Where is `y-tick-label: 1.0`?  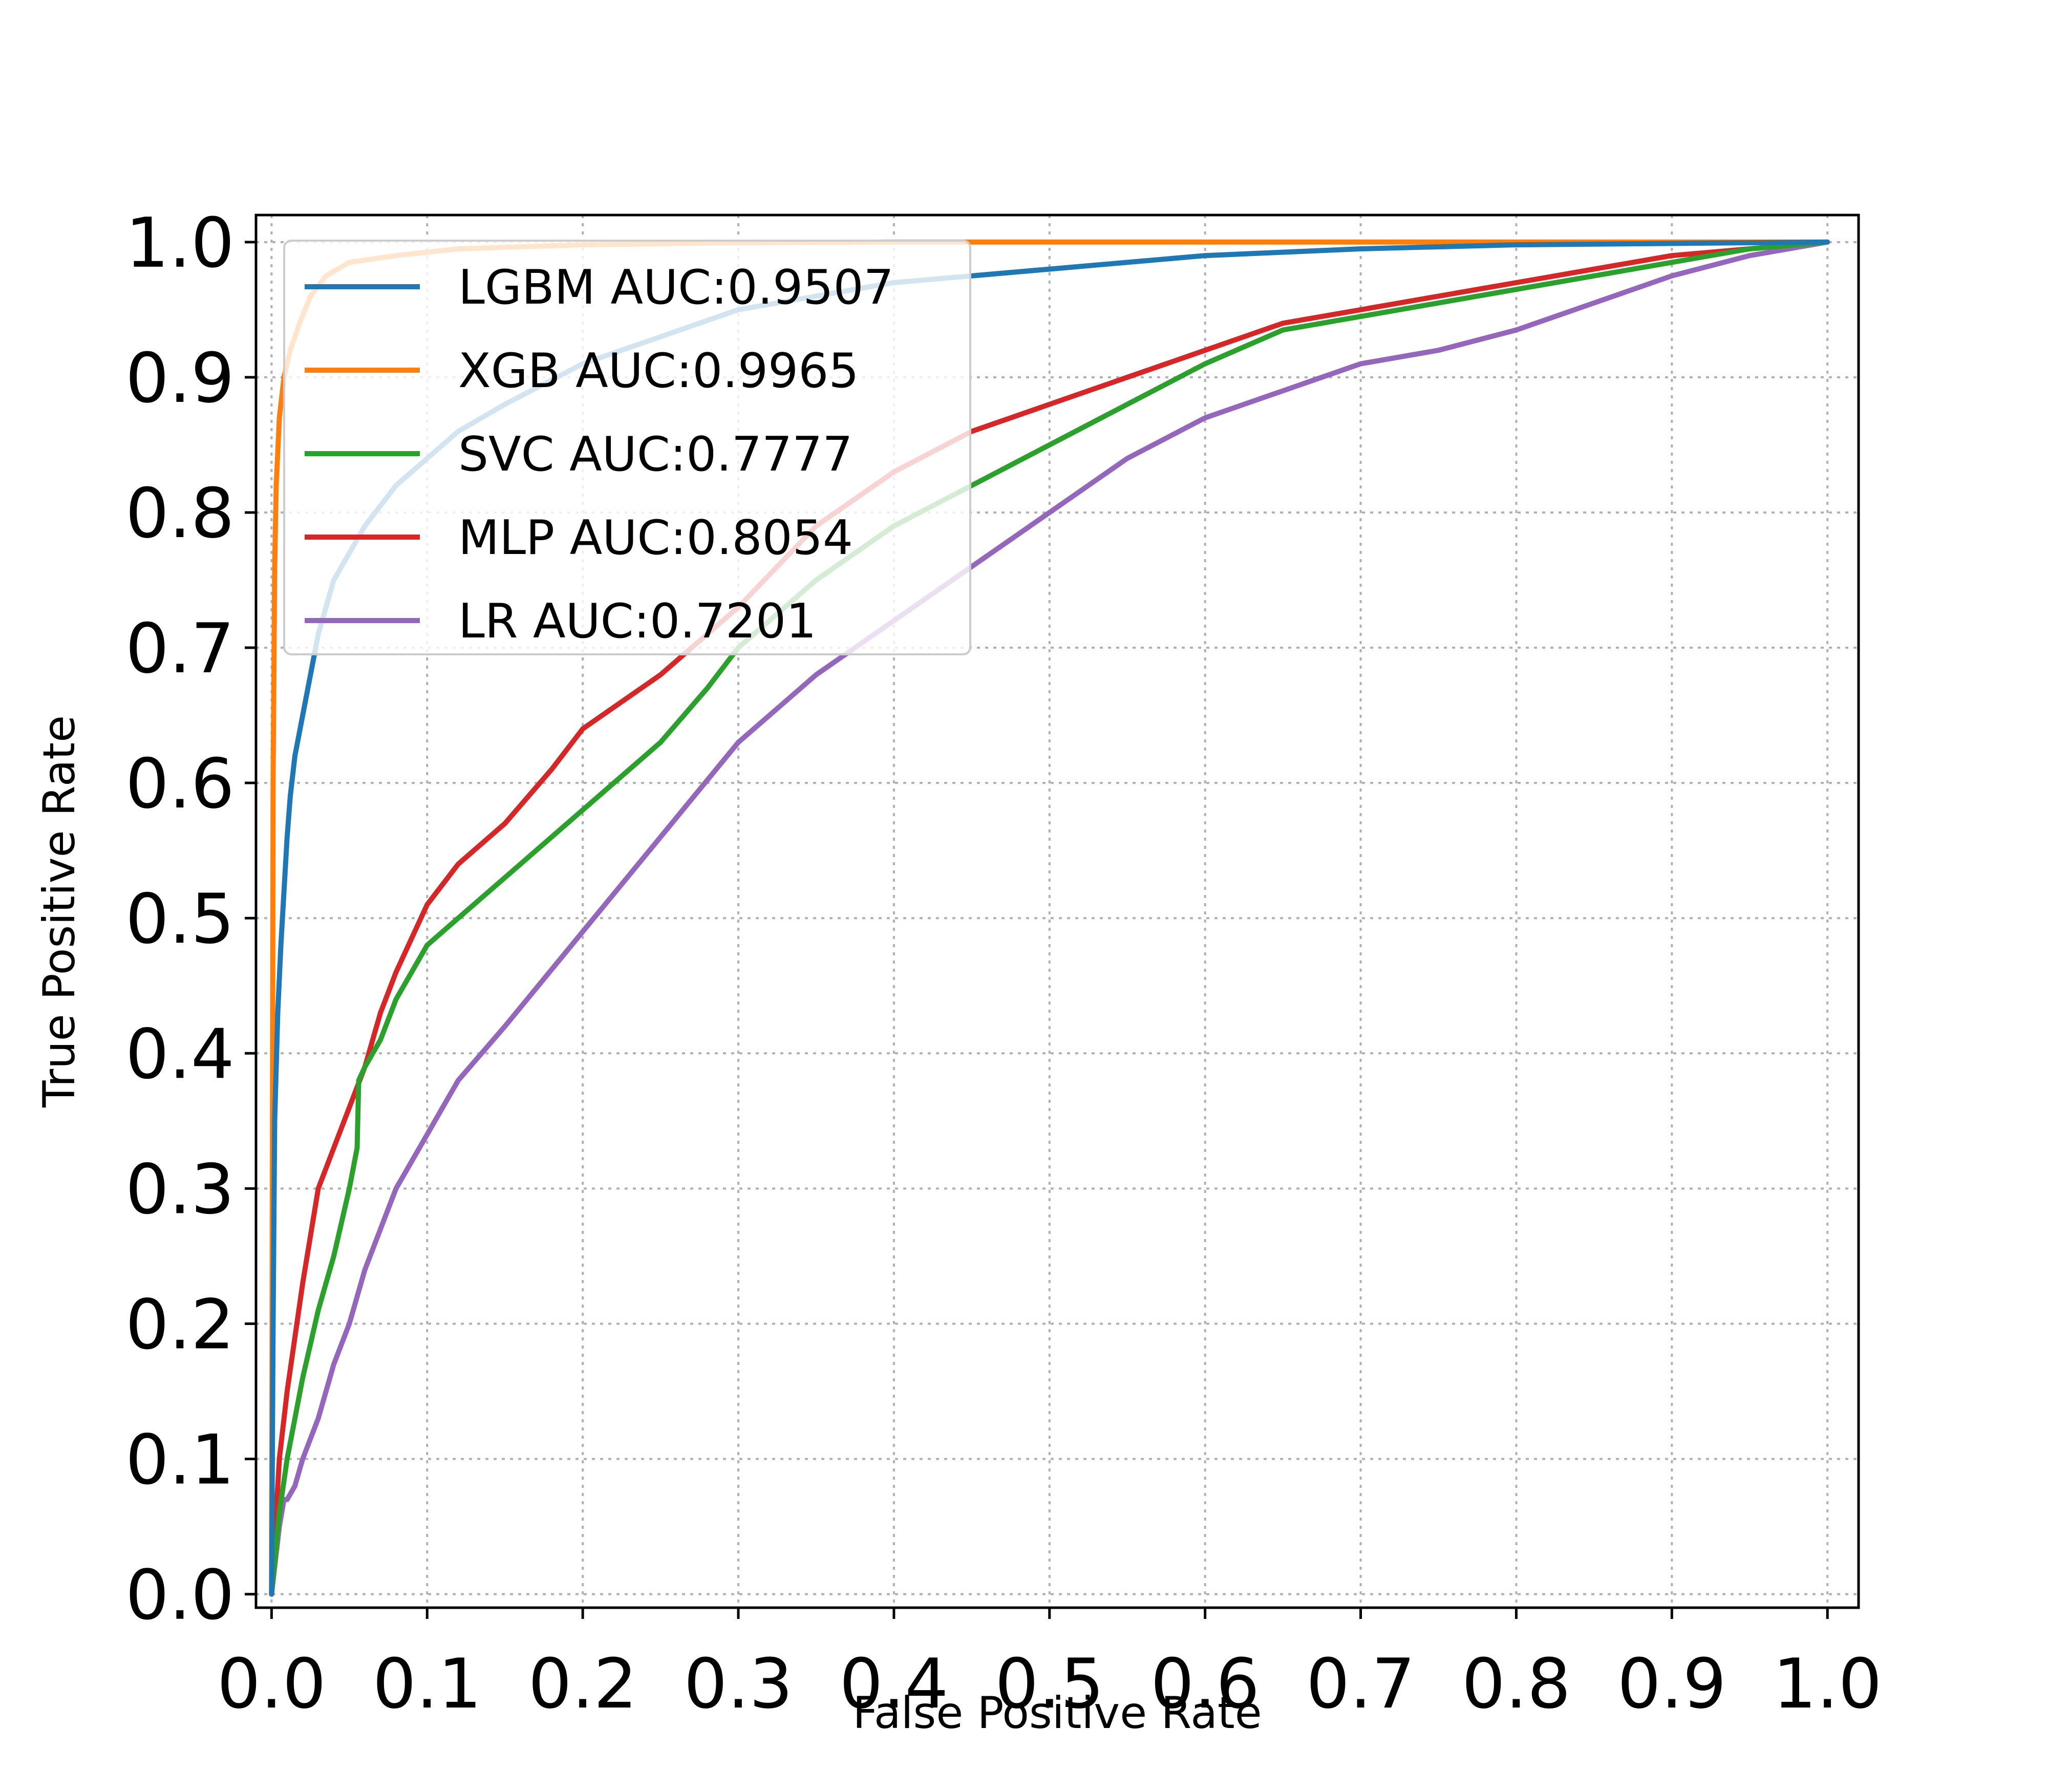 y-tick-label: 1.0 is located at coordinates (179, 243).